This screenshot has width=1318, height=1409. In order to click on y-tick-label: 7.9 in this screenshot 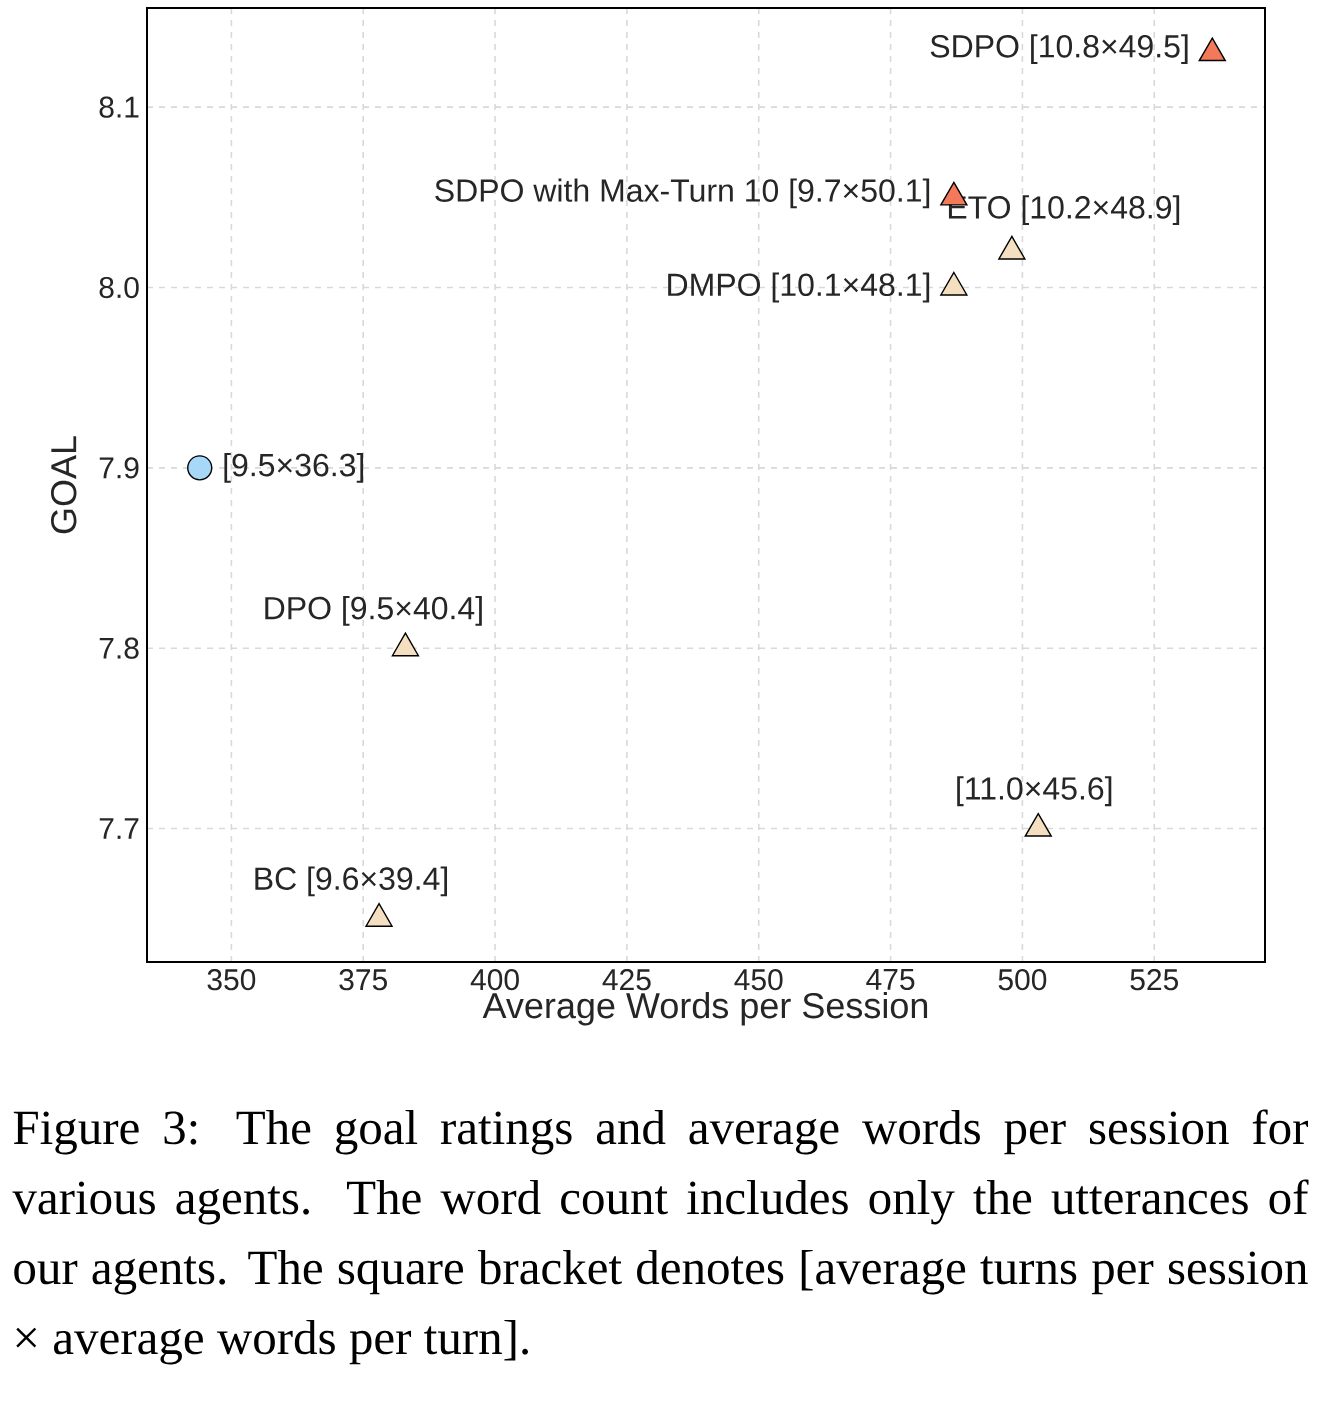, I will do `click(119, 468)`.